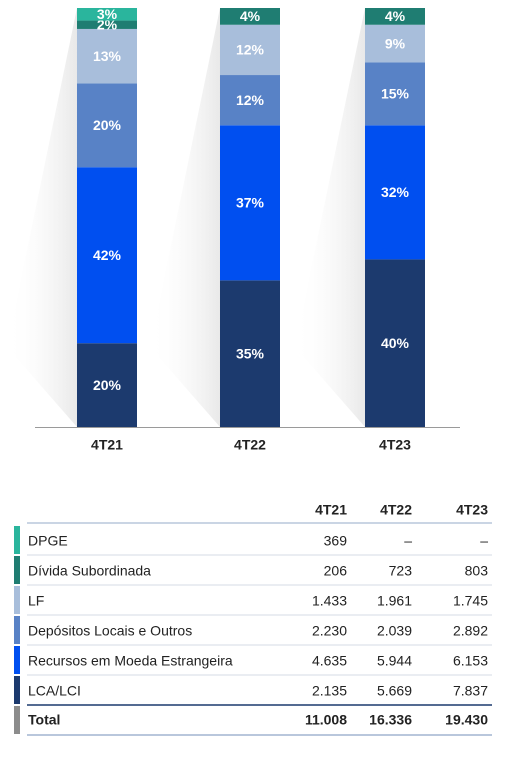 Image resolution: width=512 pixels, height=765 pixels. I want to click on row-label: LF, so click(36, 601).